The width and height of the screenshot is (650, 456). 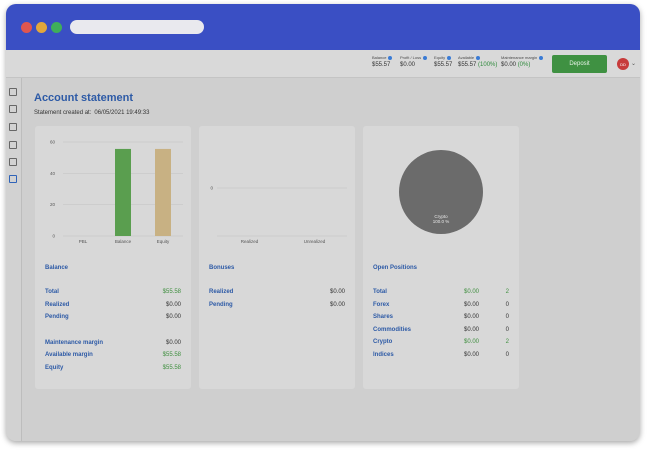 What do you see at coordinates (74, 342) in the screenshot?
I see `row-label: Maintenance margin` at bounding box center [74, 342].